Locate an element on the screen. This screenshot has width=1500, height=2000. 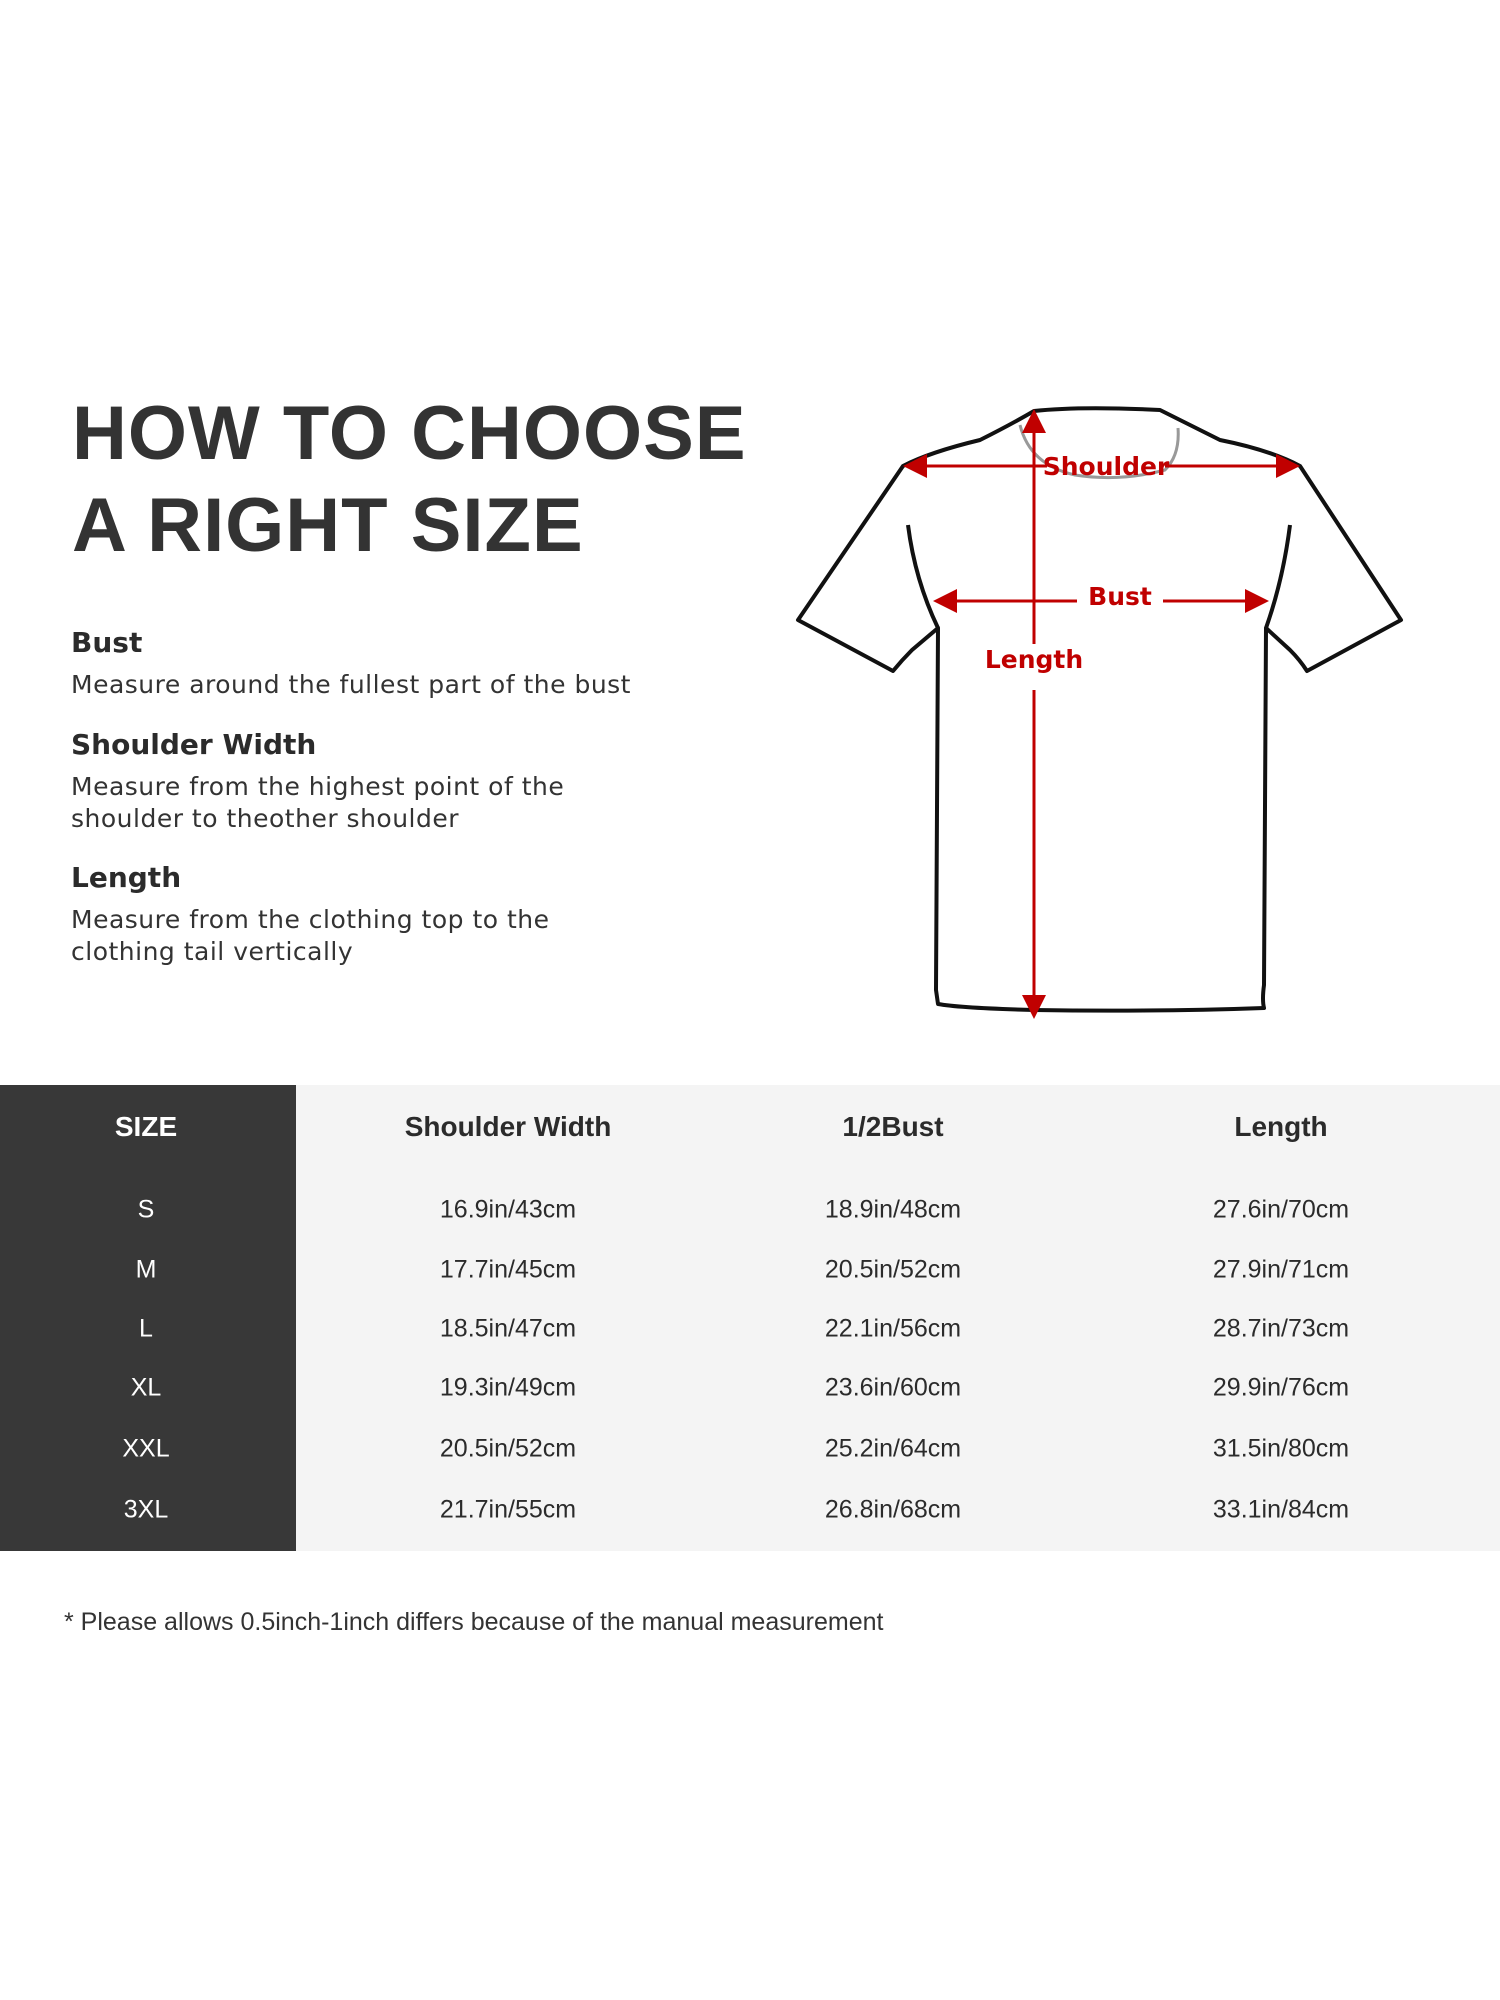
column-header: Shoulder Width is located at coordinates (508, 1126).